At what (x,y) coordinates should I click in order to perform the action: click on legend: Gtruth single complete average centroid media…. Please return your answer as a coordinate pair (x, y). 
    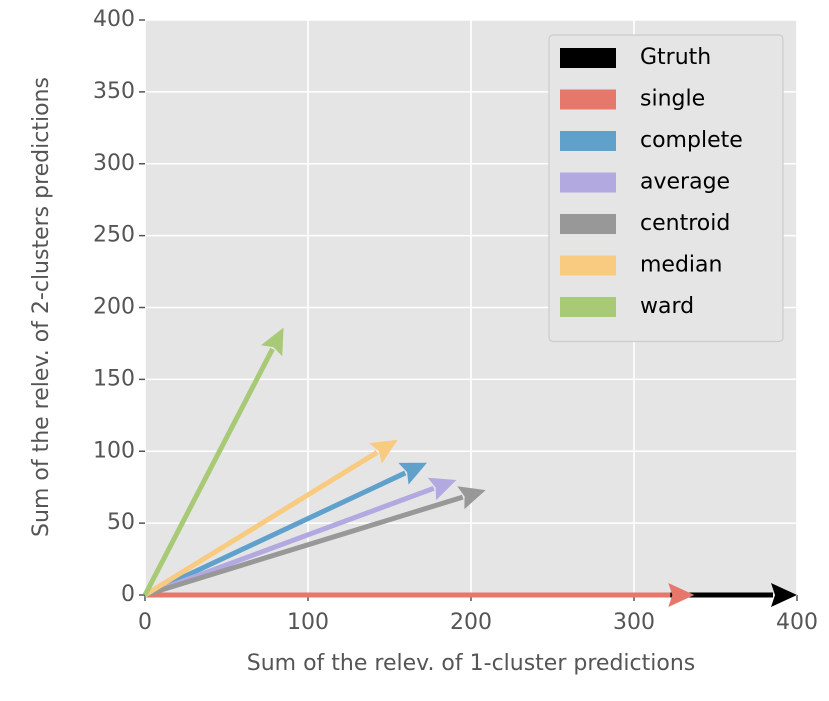
    Looking at the image, I should click on (666, 188).